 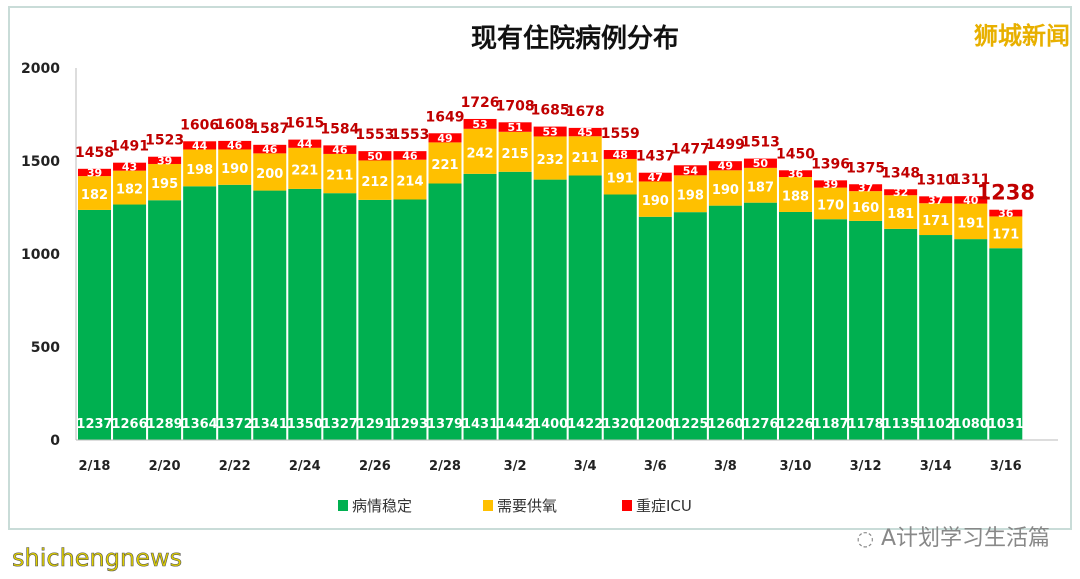 What do you see at coordinates (445, 466) in the screenshot?
I see `x-tick-label: 2/28` at bounding box center [445, 466].